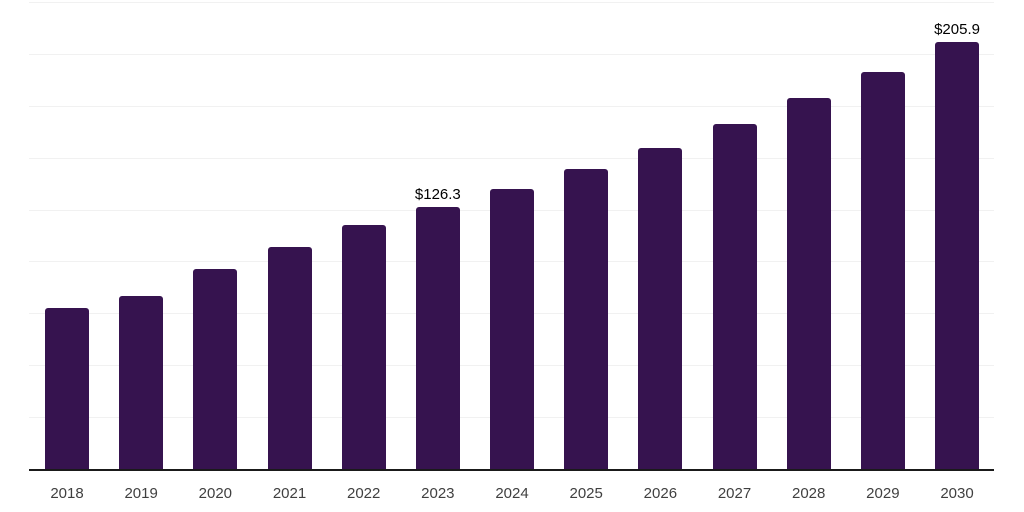 The image size is (1024, 512). Describe the element at coordinates (586, 319) in the screenshot. I see `bar-2025` at that location.